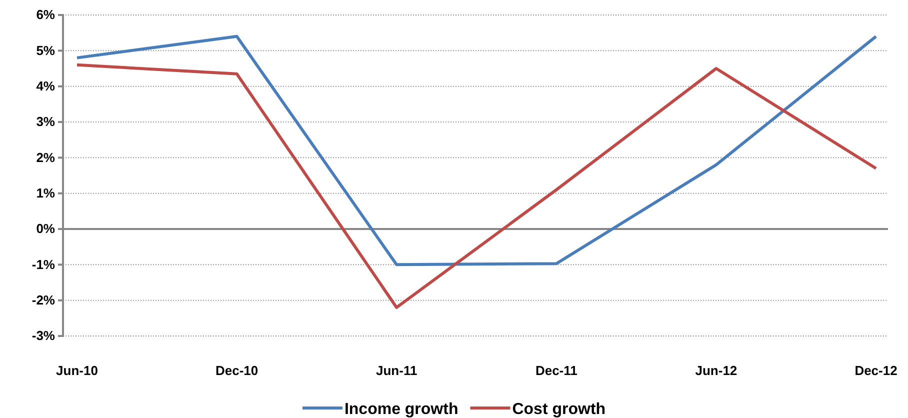  Describe the element at coordinates (556, 370) in the screenshot. I see `x-tick-label: Dec-11` at that location.